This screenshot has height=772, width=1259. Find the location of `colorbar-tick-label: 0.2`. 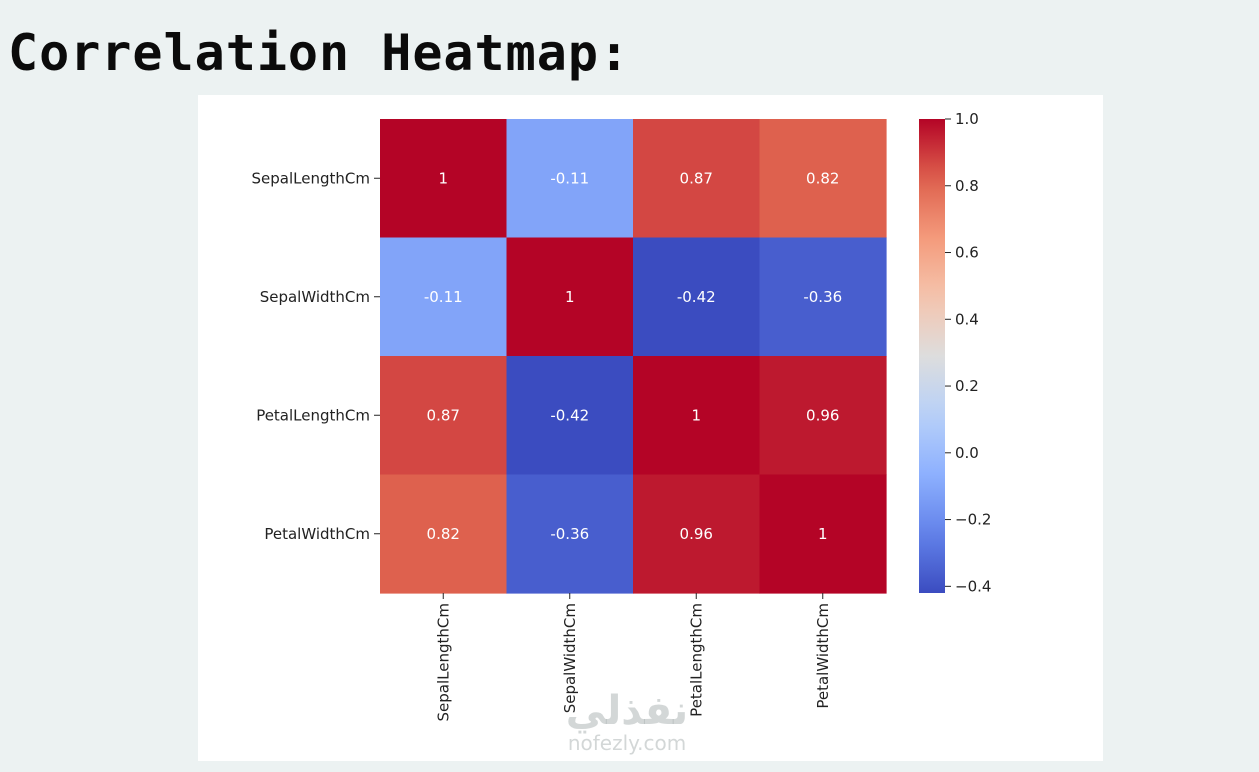

colorbar-tick-label: 0.2 is located at coordinates (967, 386).